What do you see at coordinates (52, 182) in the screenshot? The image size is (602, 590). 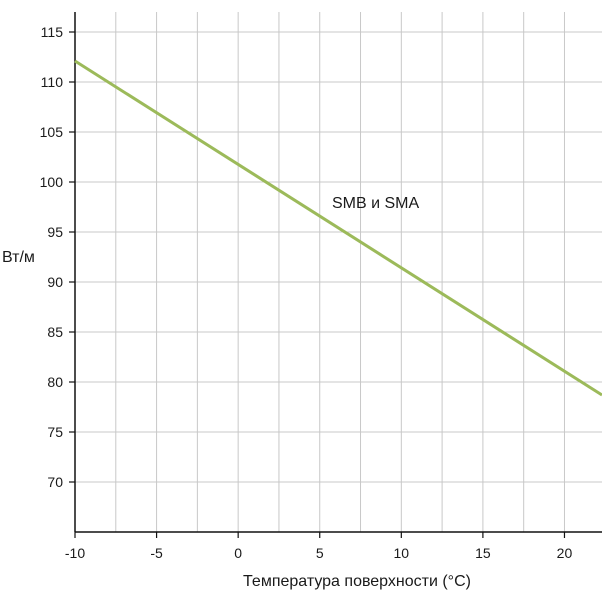 I see `y-tick-label: 100` at bounding box center [52, 182].